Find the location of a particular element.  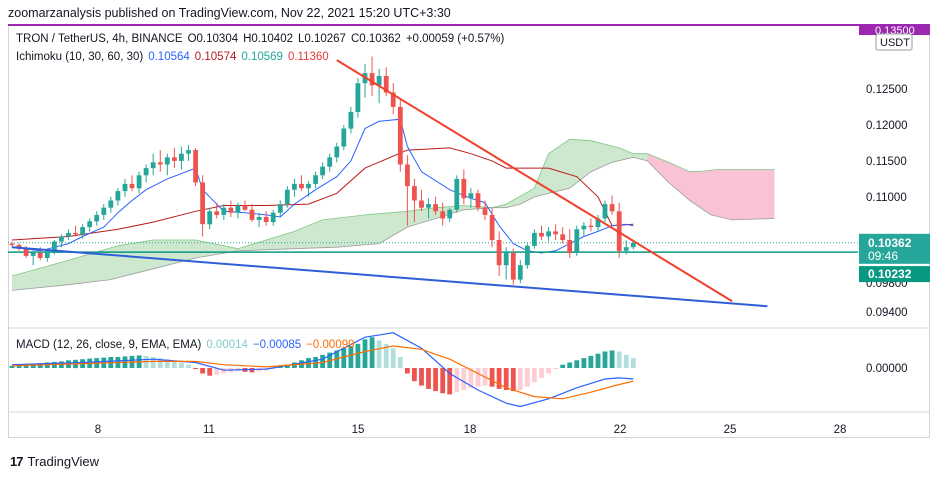

price-tick-label: 0.11500 is located at coordinates (886, 162).